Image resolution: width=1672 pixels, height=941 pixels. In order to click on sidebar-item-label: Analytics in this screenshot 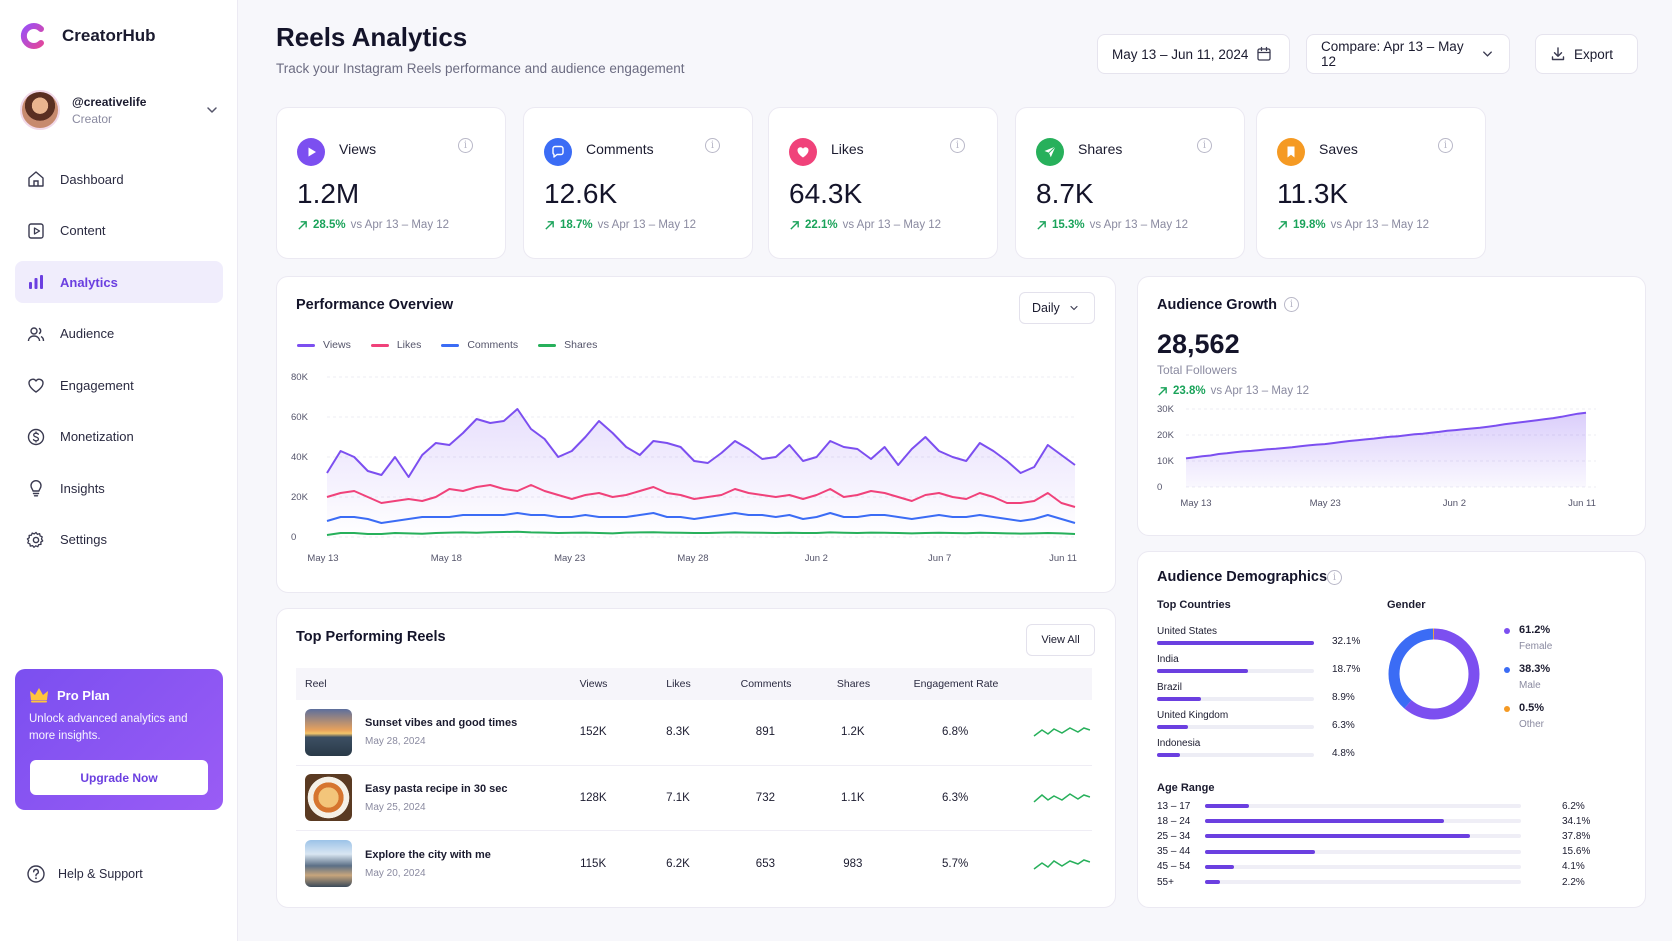, I will do `click(89, 282)`.